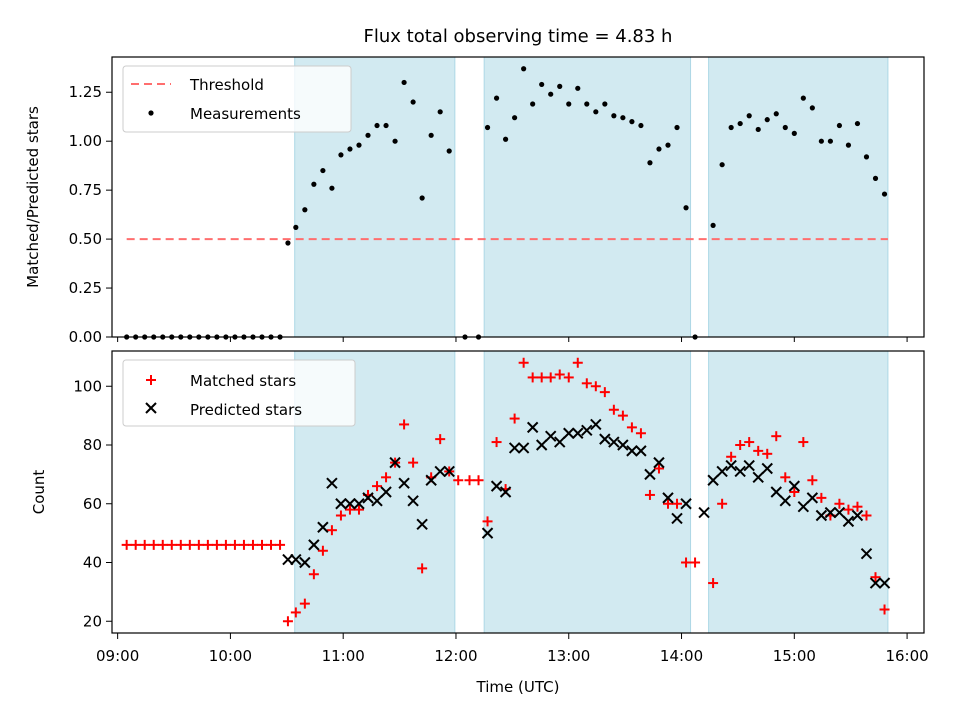 This screenshot has height=720, width=960. I want to click on chart-title: Flux total observing time = 4.83 h, so click(518, 36).